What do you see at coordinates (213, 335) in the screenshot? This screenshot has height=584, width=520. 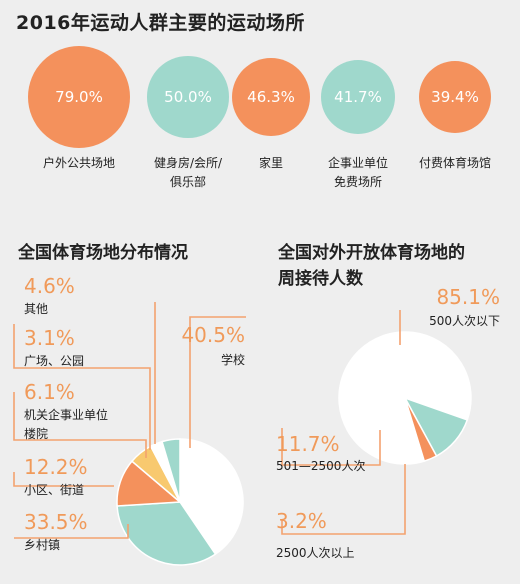 I see `pie1-value-0: 40.5%` at bounding box center [213, 335].